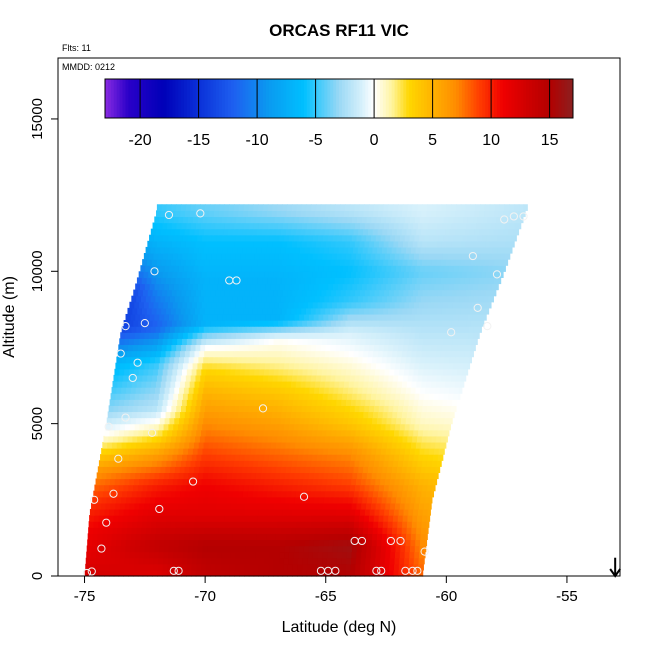 Image resolution: width=650 pixels, height=650 pixels. I want to click on colorbar-cell, so click(288, 98).